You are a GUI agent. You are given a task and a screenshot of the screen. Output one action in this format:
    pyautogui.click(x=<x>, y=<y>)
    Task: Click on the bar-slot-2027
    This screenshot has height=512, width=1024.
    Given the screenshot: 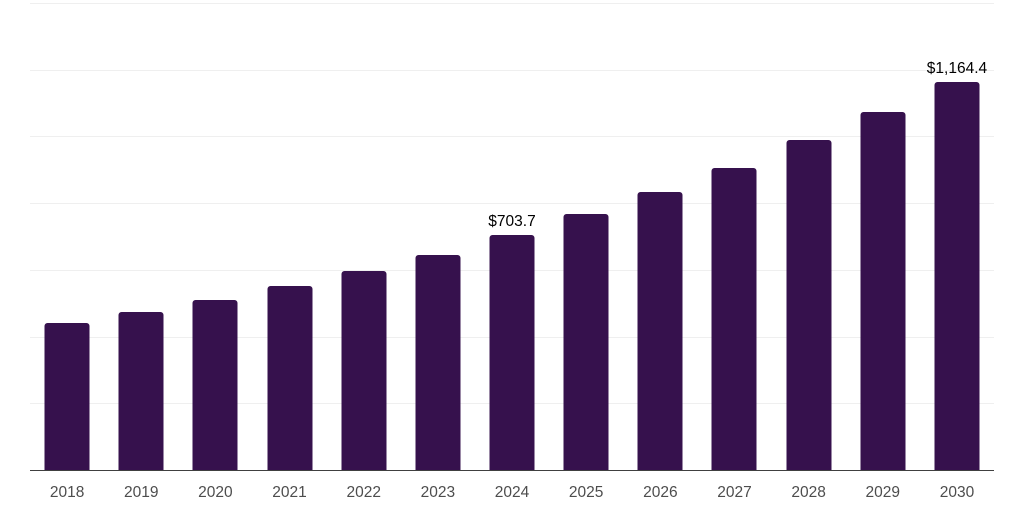 What is the action you would take?
    pyautogui.click(x=734, y=236)
    